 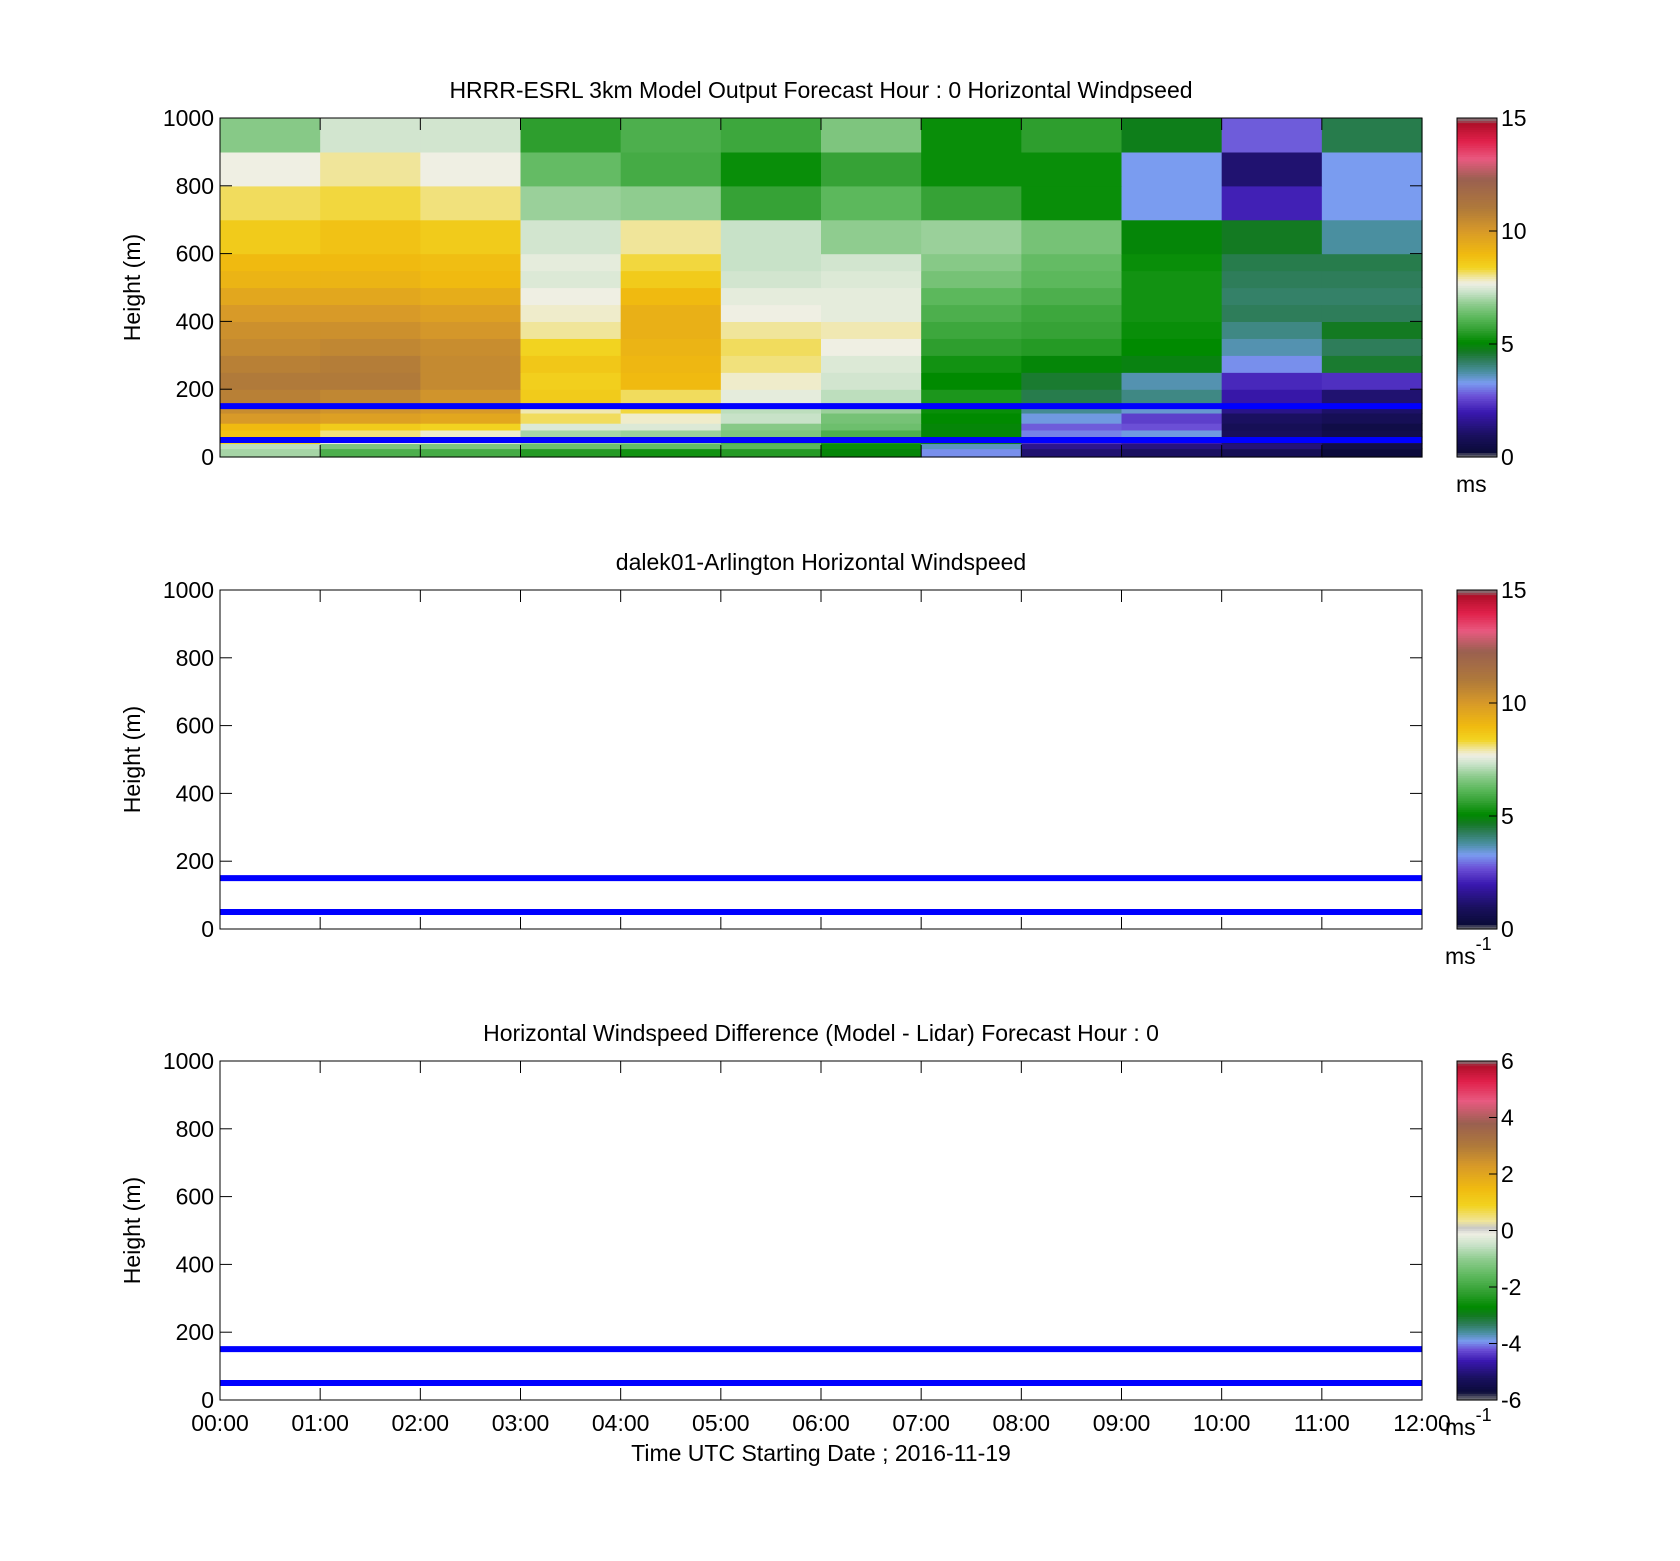 I want to click on y-axis-label: Height (m), so click(x=132, y=759).